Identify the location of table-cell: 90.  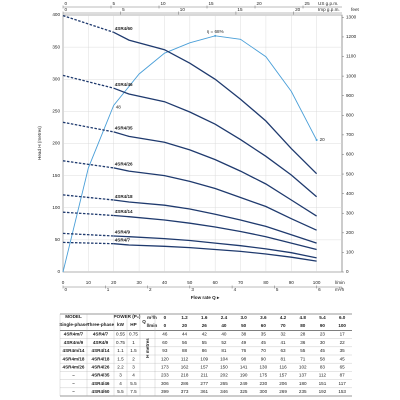
(323, 325).